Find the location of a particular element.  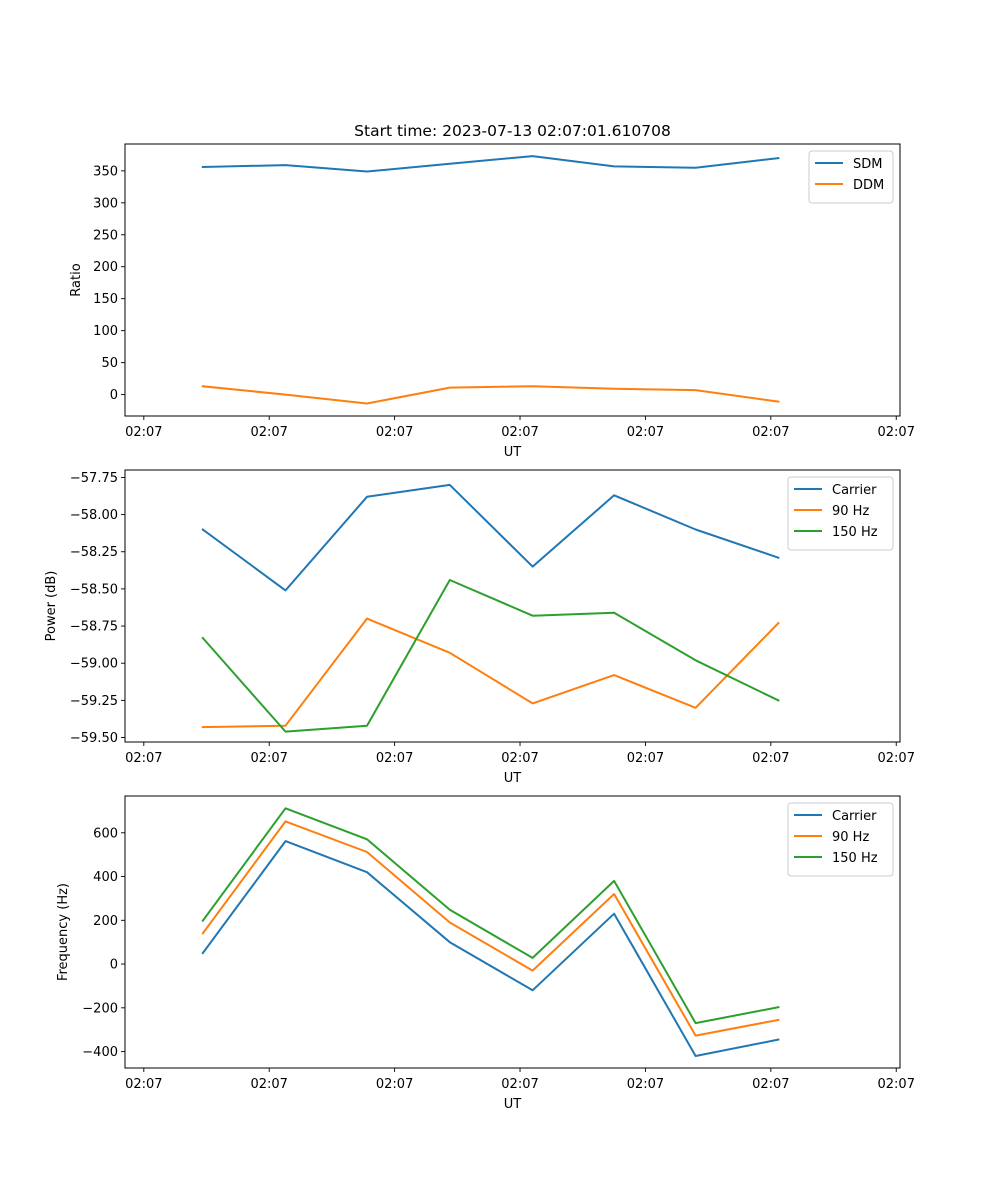

y-tick-label: 350 is located at coordinates (105, 171).